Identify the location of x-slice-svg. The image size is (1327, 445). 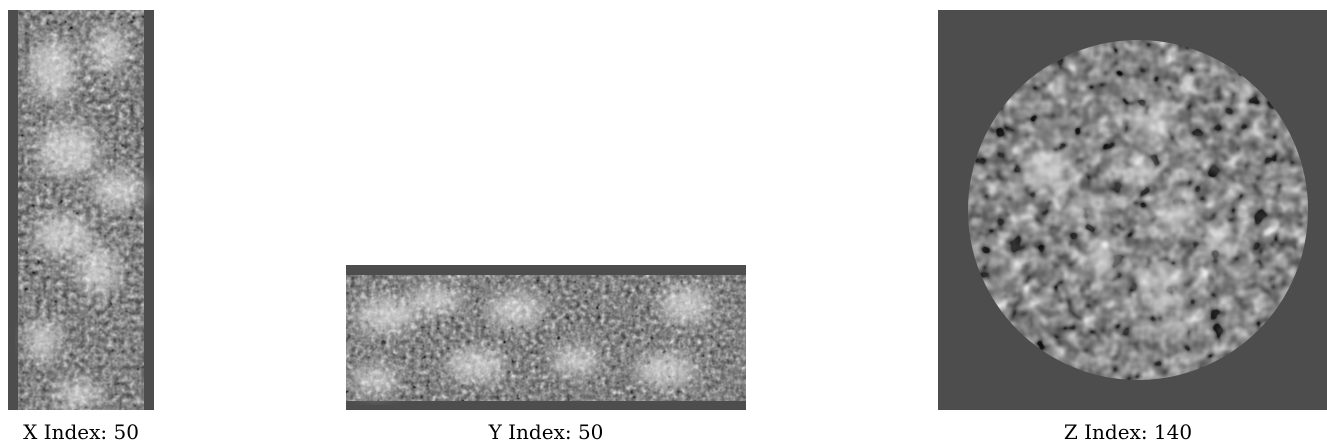
(81, 210).